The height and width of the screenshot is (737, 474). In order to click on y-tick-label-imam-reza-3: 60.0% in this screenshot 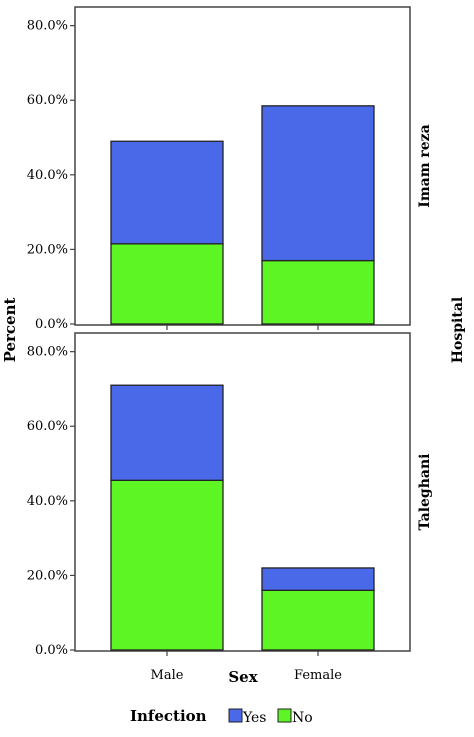, I will do `click(47, 100)`.